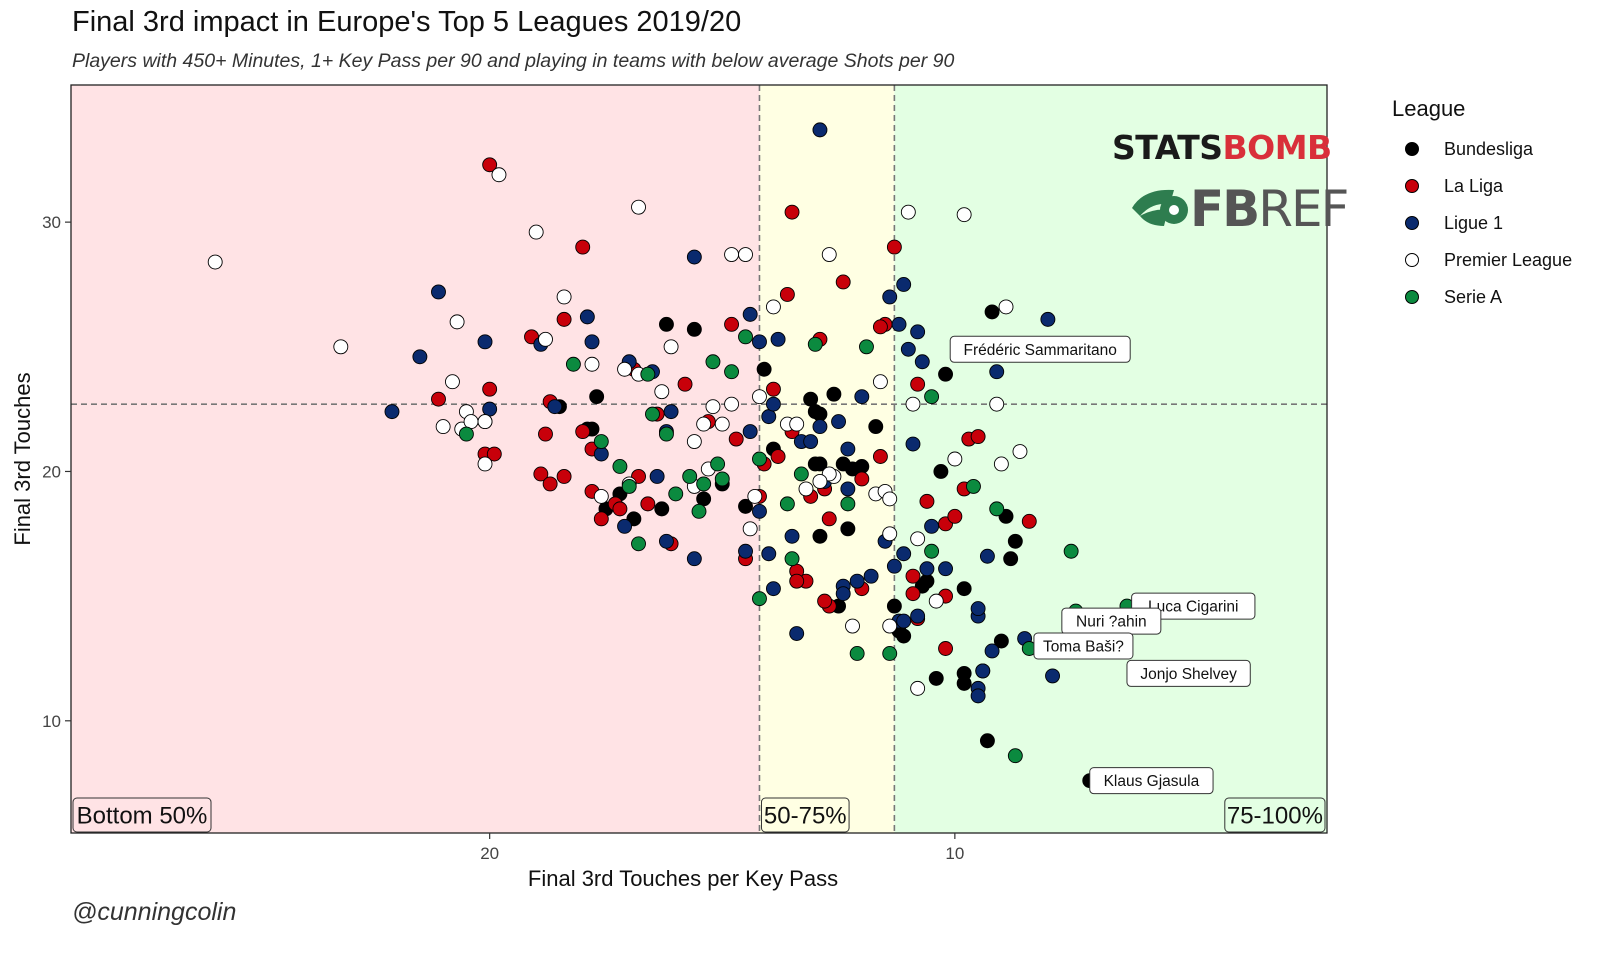  What do you see at coordinates (1453, 297) in the screenshot?
I see `legend-item-serie-a: Serie A` at bounding box center [1453, 297].